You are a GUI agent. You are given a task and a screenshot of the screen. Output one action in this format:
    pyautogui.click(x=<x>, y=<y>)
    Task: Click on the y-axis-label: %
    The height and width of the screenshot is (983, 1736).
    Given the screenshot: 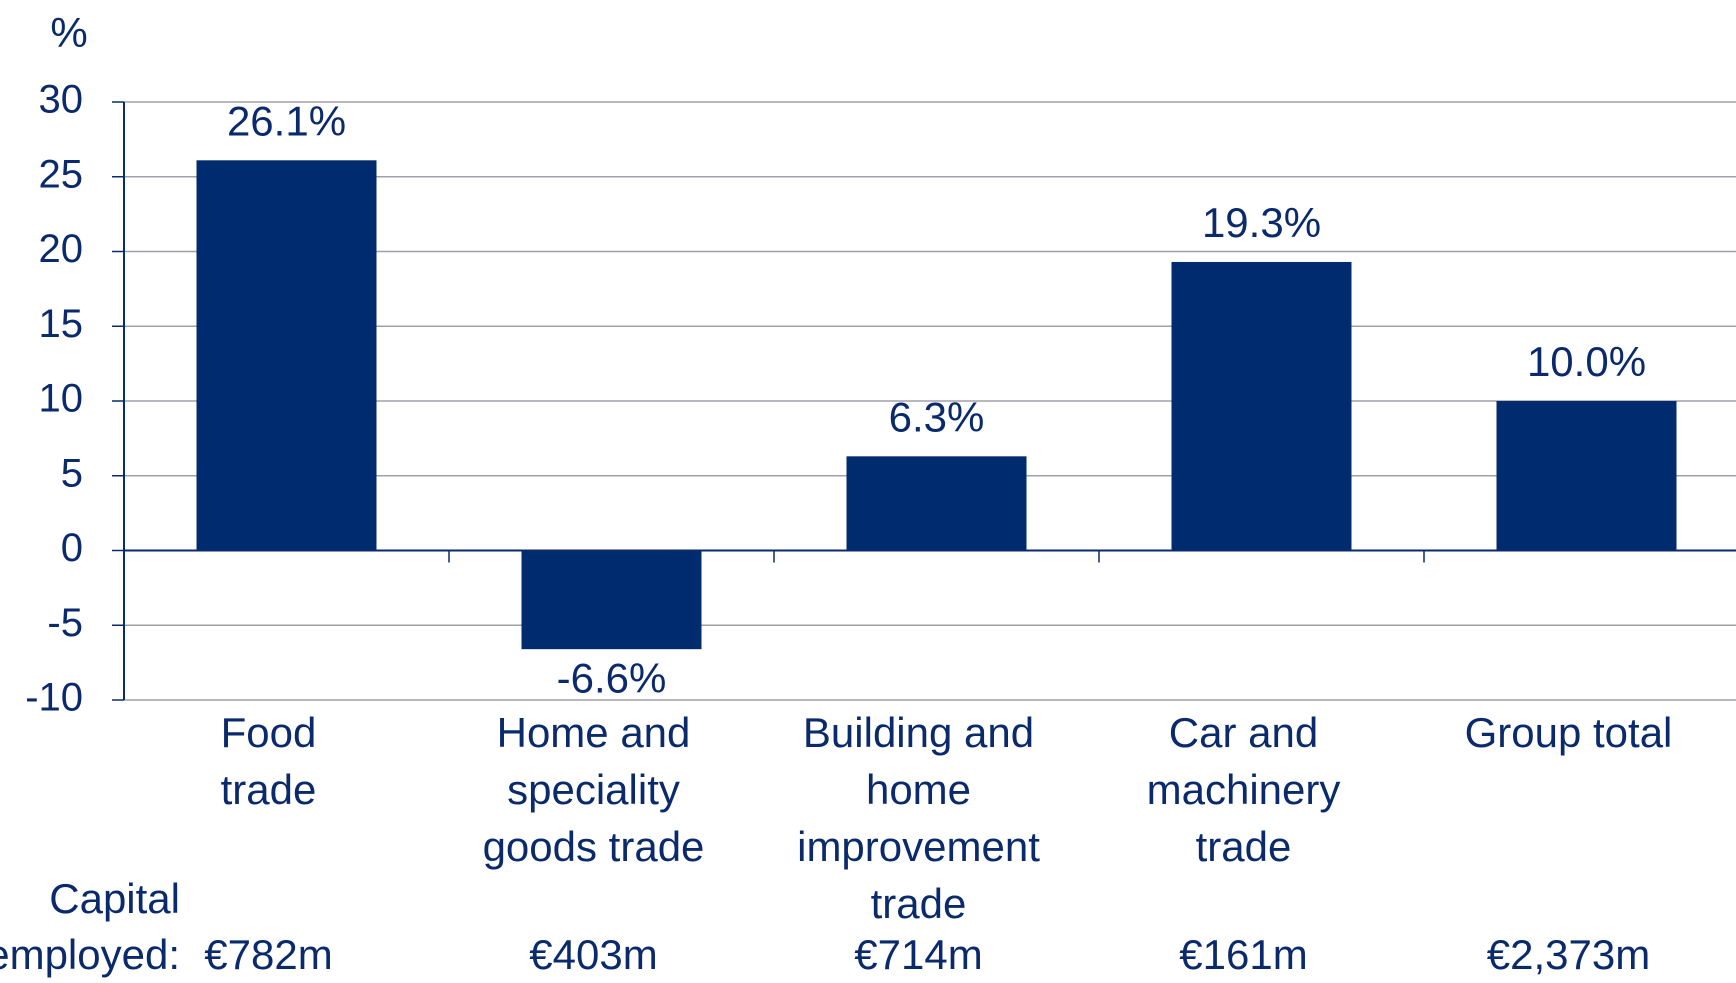 What is the action you would take?
    pyautogui.click(x=68, y=32)
    